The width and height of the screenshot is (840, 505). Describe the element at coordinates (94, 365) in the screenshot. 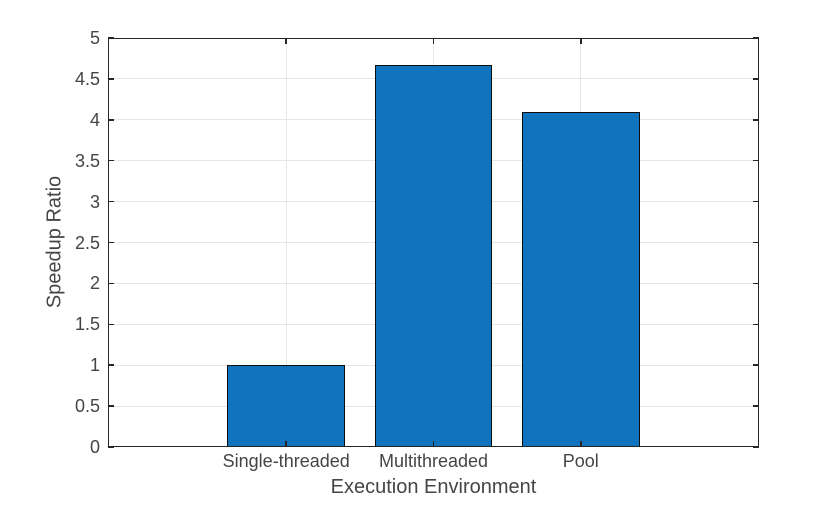

I see `y-tick-label: 1` at that location.